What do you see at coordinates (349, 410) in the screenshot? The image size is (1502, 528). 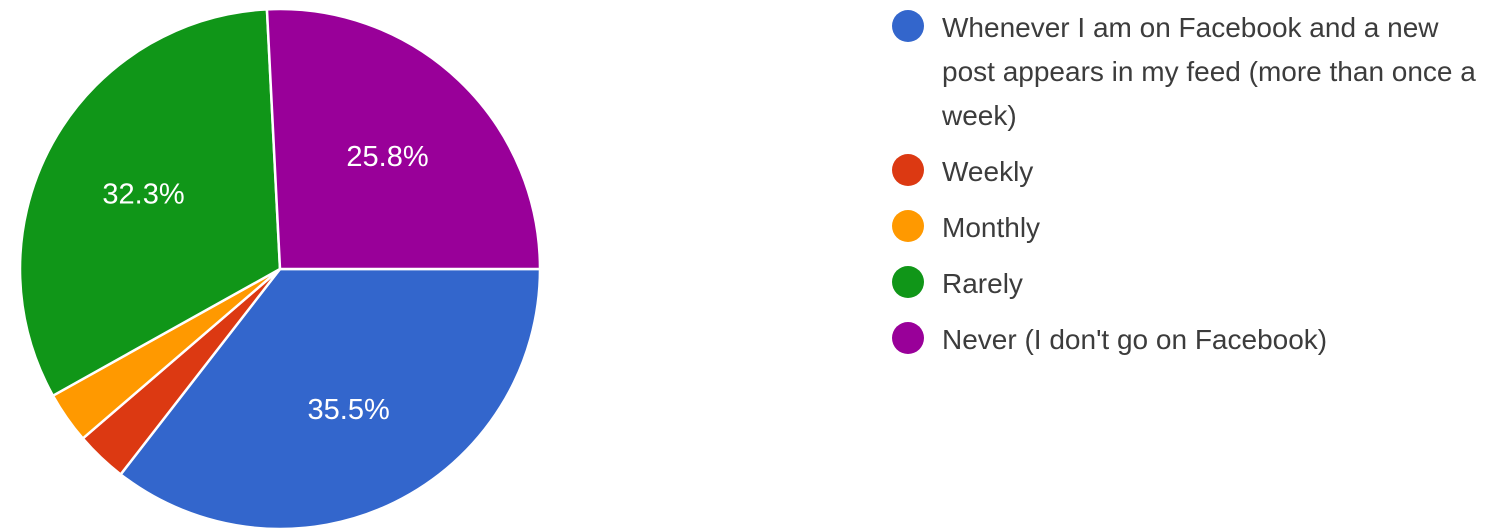 I see `slice-percent-label: 35.5%` at bounding box center [349, 410].